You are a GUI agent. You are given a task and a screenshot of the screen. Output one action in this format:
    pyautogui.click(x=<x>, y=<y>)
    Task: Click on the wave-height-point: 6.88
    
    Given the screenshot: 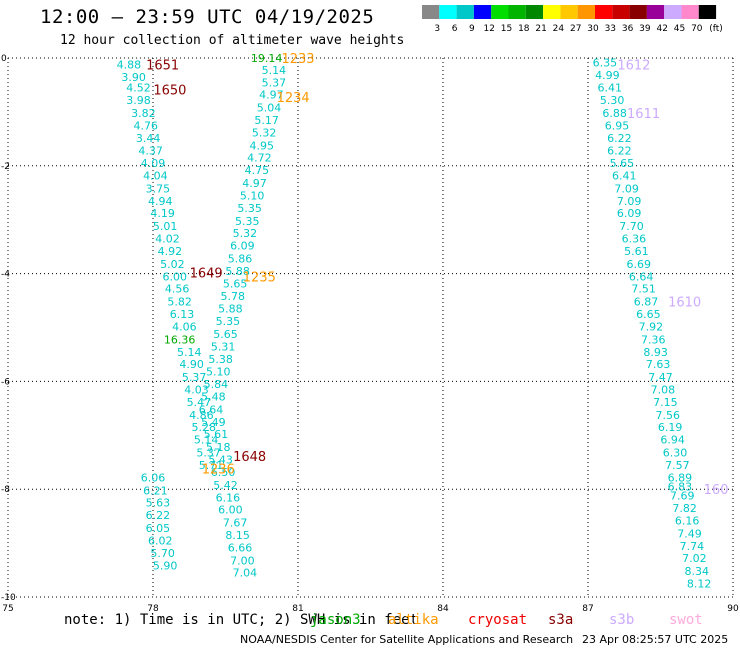 What is the action you would take?
    pyautogui.click(x=614, y=113)
    